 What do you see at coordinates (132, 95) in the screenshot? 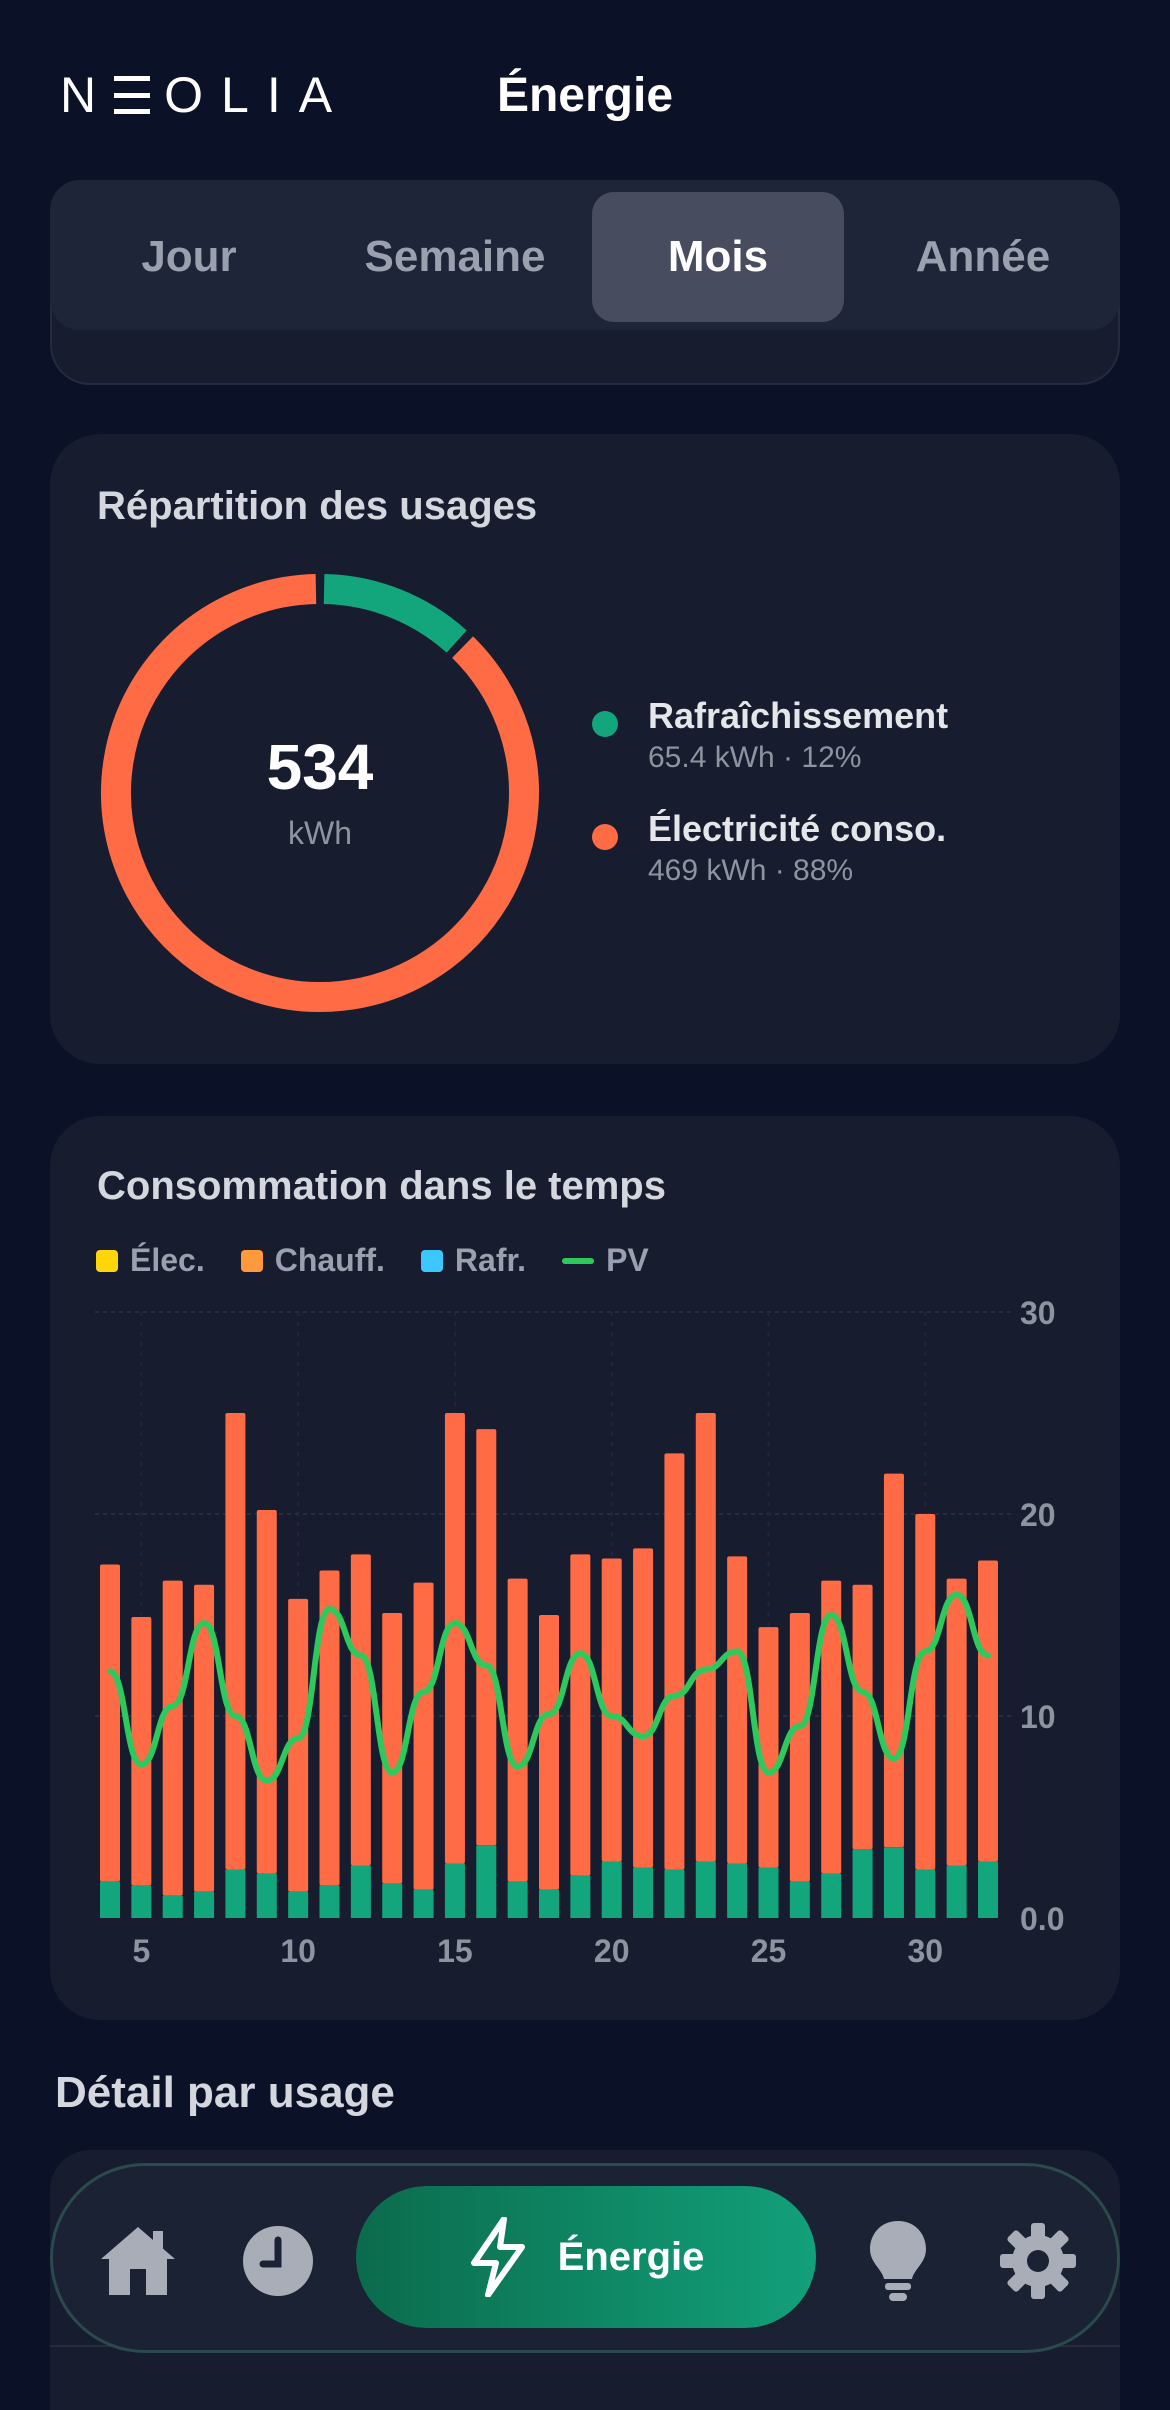
I see `logo-e-mark` at bounding box center [132, 95].